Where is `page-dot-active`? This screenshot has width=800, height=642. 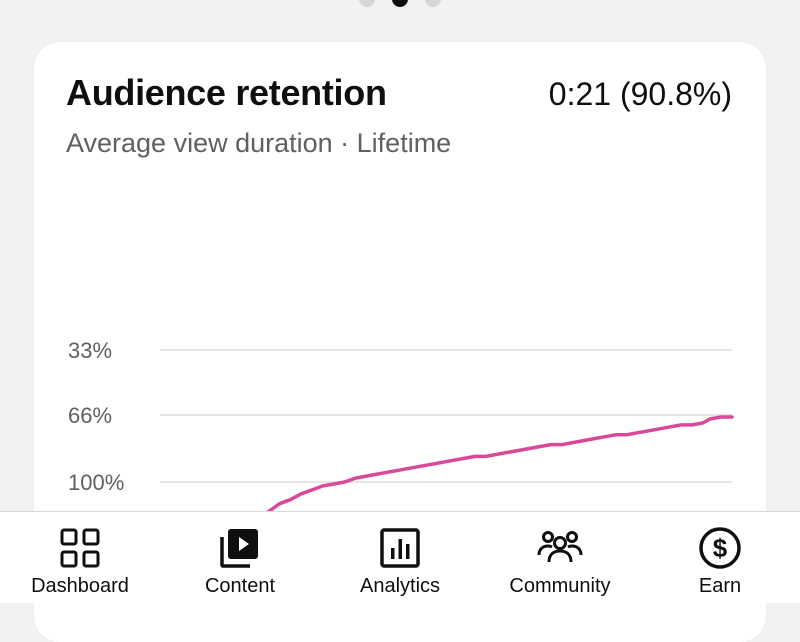
page-dot-active is located at coordinates (400, 3).